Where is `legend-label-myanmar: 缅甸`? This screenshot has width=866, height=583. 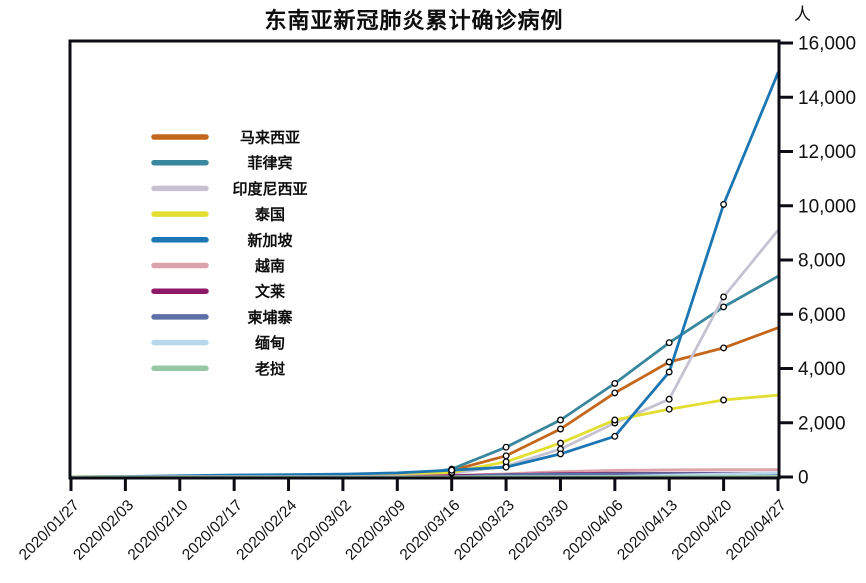
legend-label-myanmar: 缅甸 is located at coordinates (270, 343).